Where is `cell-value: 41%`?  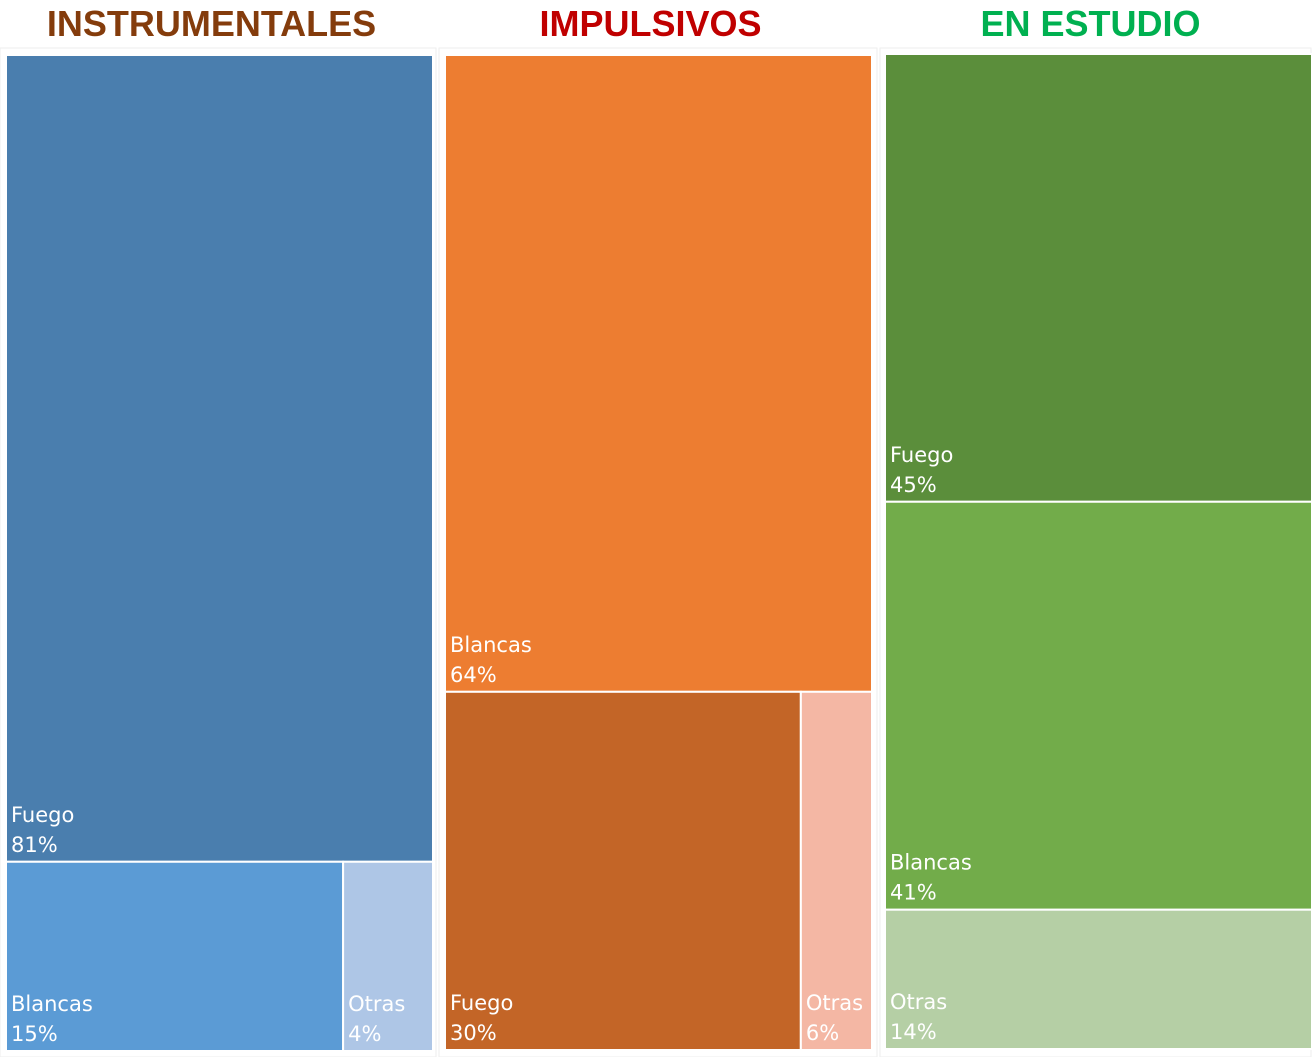 cell-value: 41% is located at coordinates (913, 893).